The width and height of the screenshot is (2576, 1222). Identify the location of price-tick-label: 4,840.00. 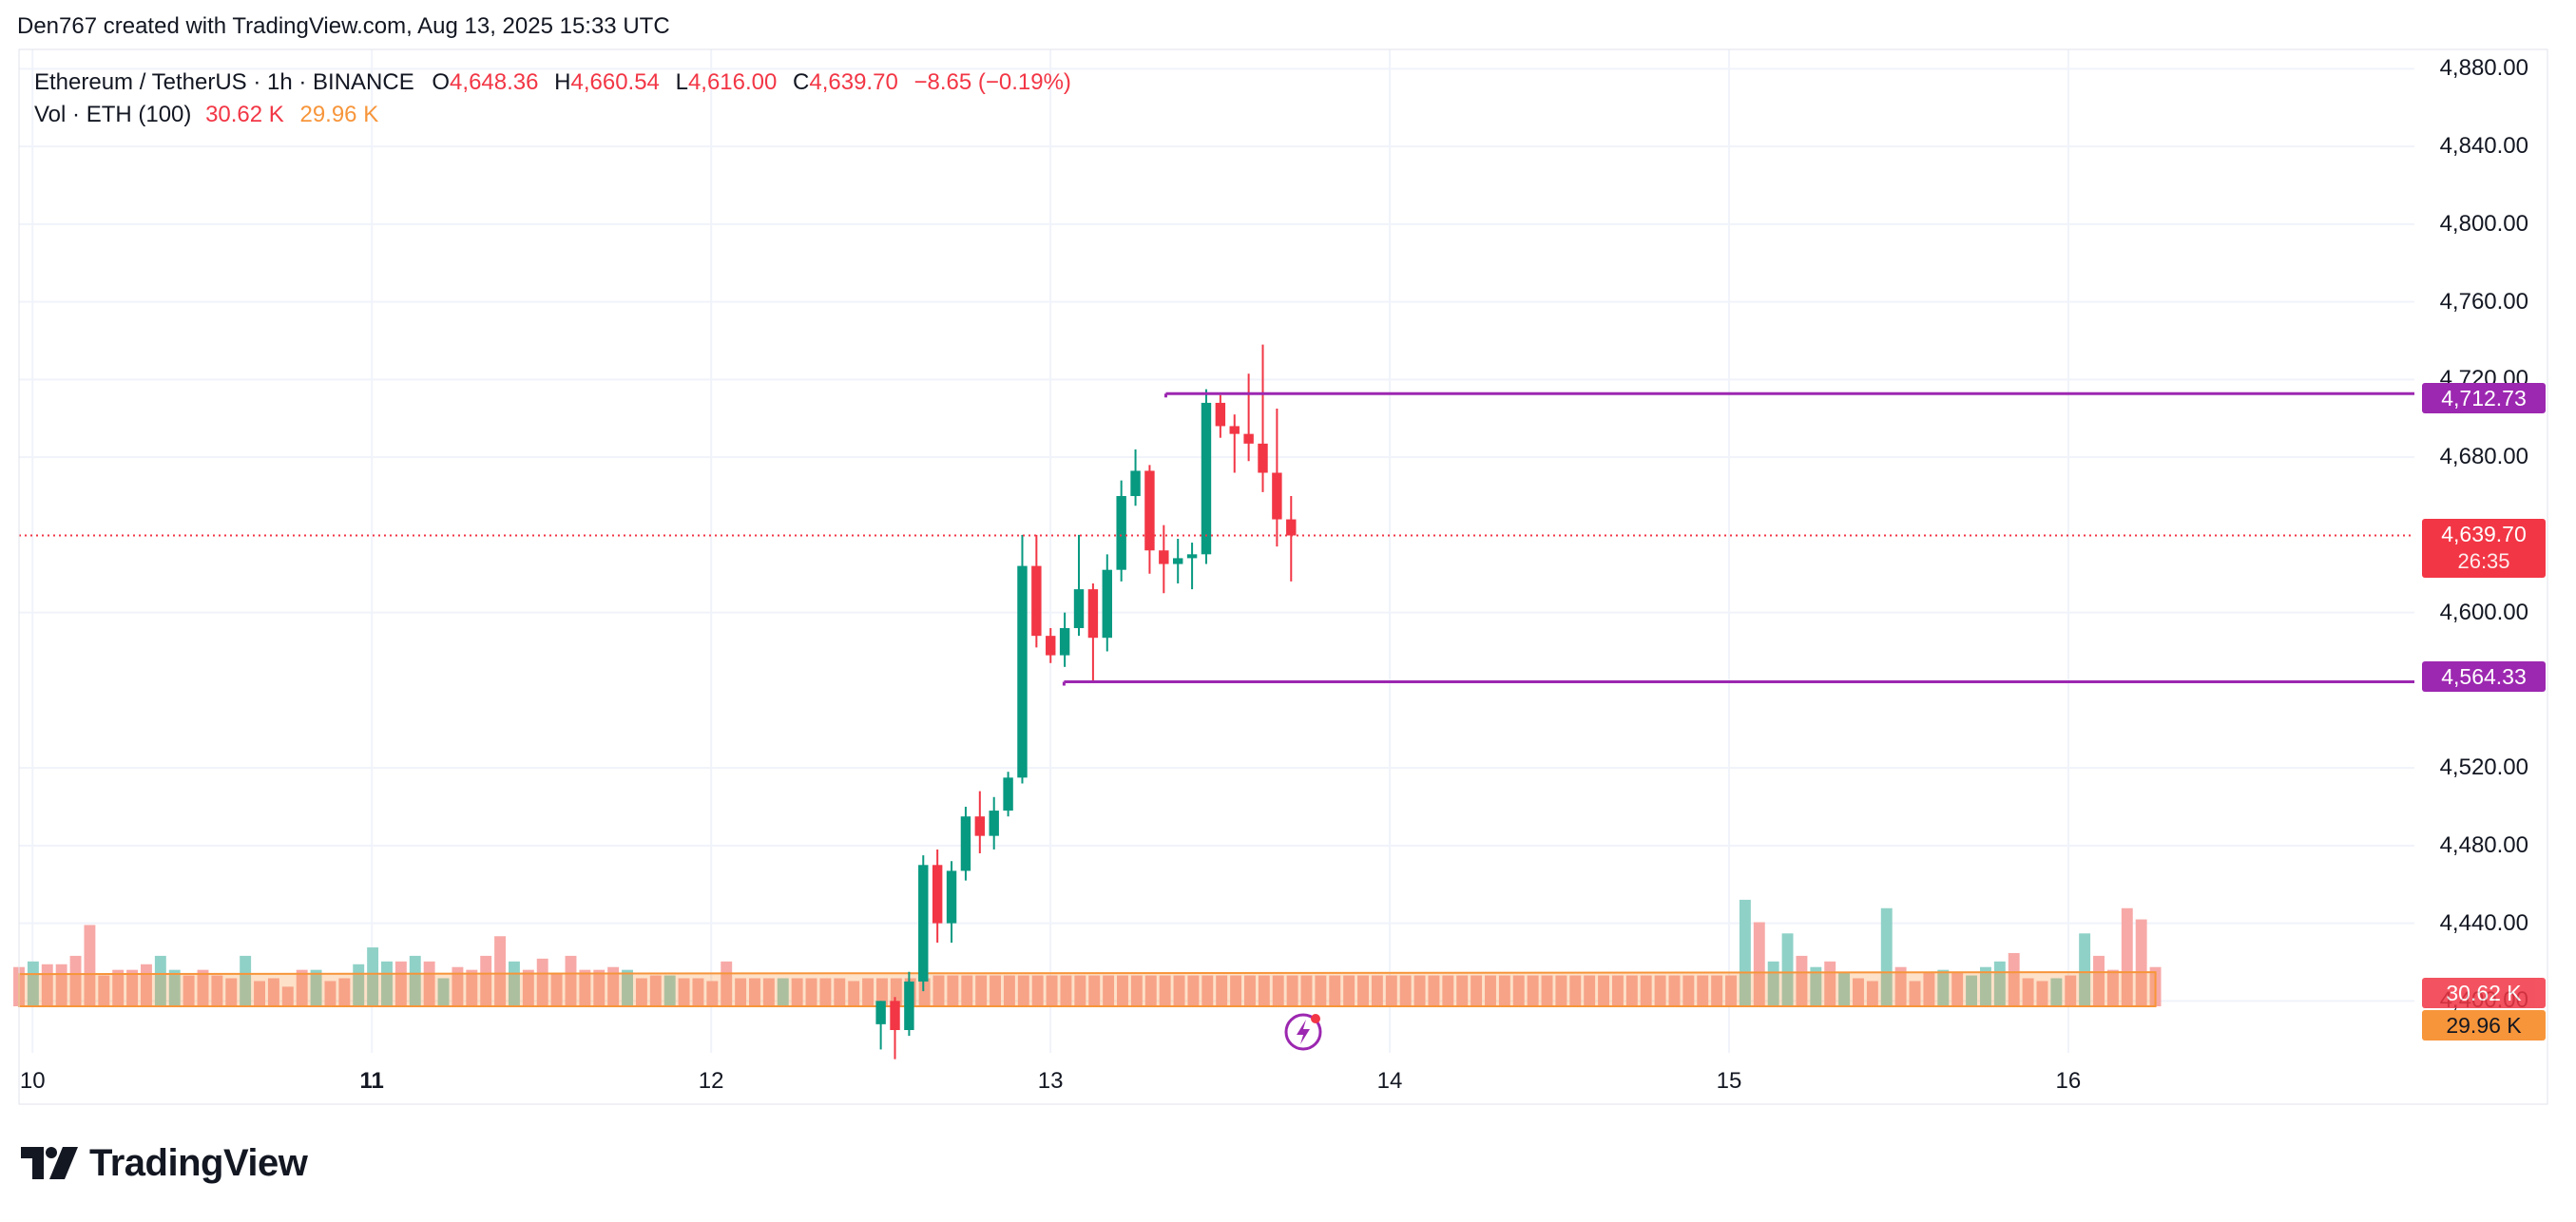
(2484, 146).